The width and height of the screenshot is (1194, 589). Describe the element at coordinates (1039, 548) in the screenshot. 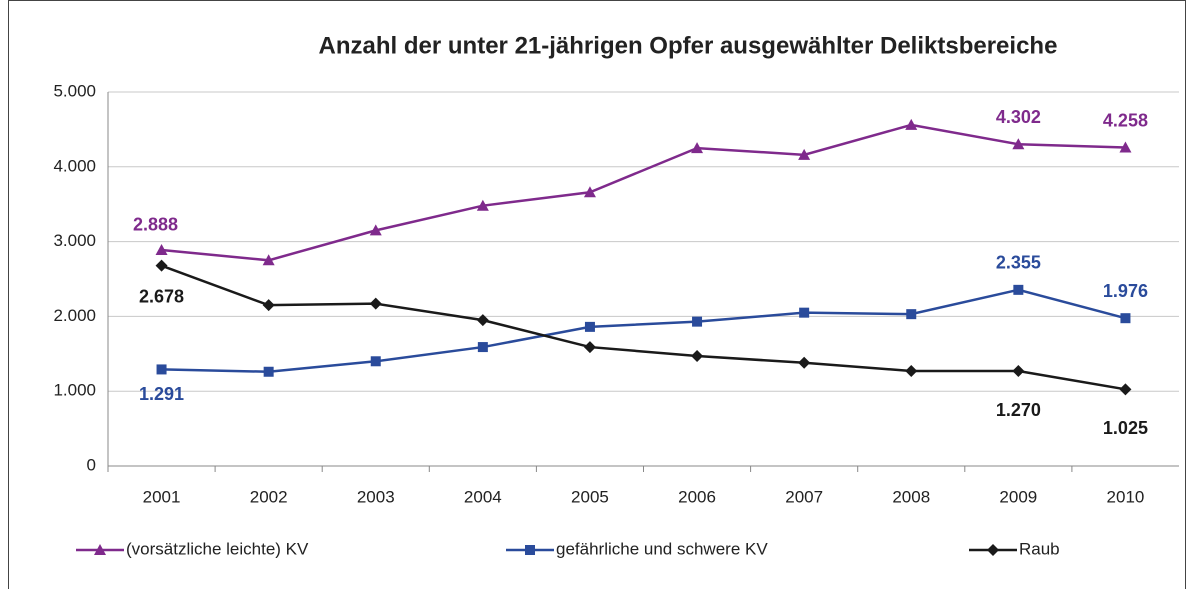

I see `legend-label: Raub` at that location.